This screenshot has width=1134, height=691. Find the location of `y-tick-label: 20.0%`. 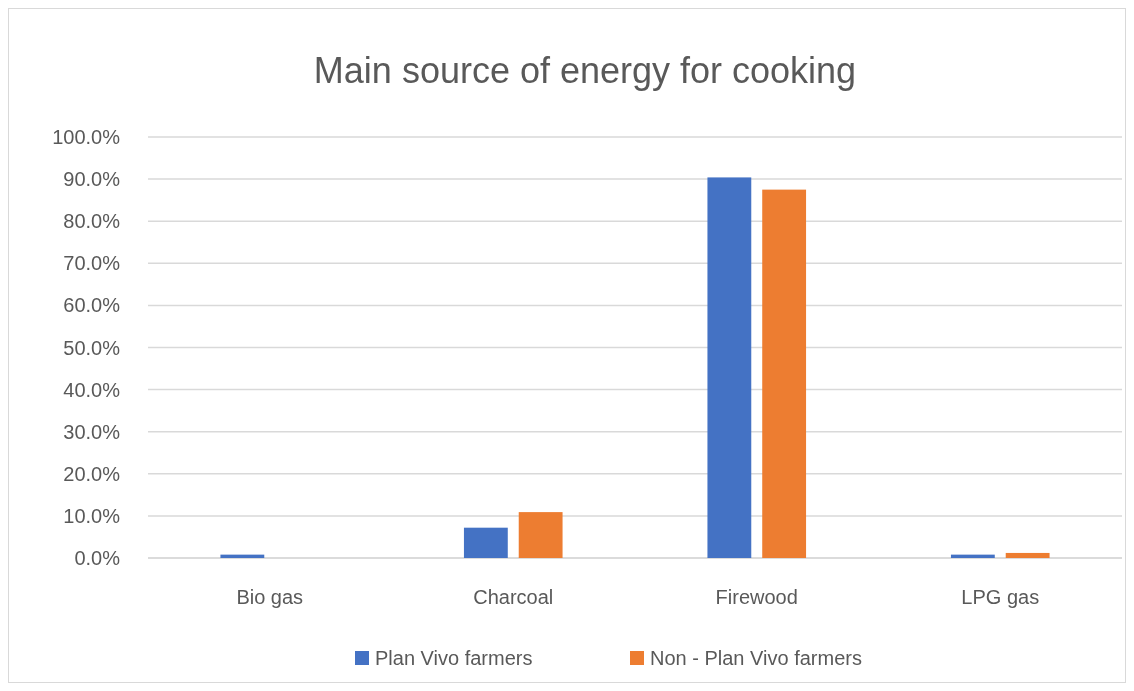

y-tick-label: 20.0% is located at coordinates (92, 473).